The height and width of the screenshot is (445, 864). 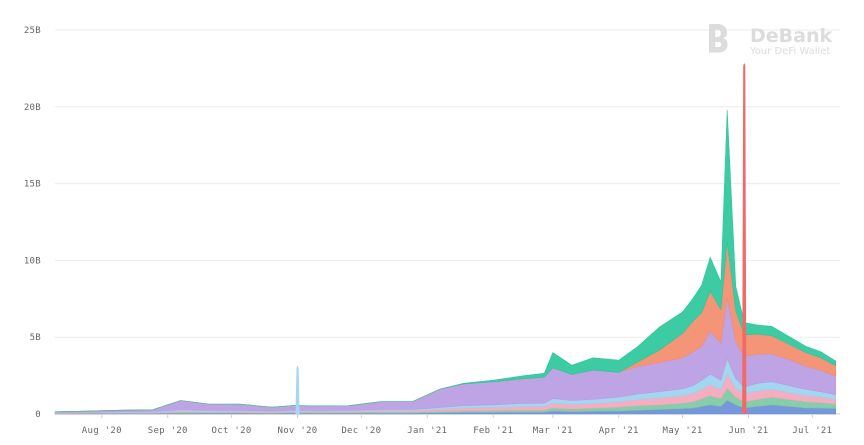 What do you see at coordinates (791, 36) in the screenshot?
I see `watermark-brand: DeBank` at bounding box center [791, 36].